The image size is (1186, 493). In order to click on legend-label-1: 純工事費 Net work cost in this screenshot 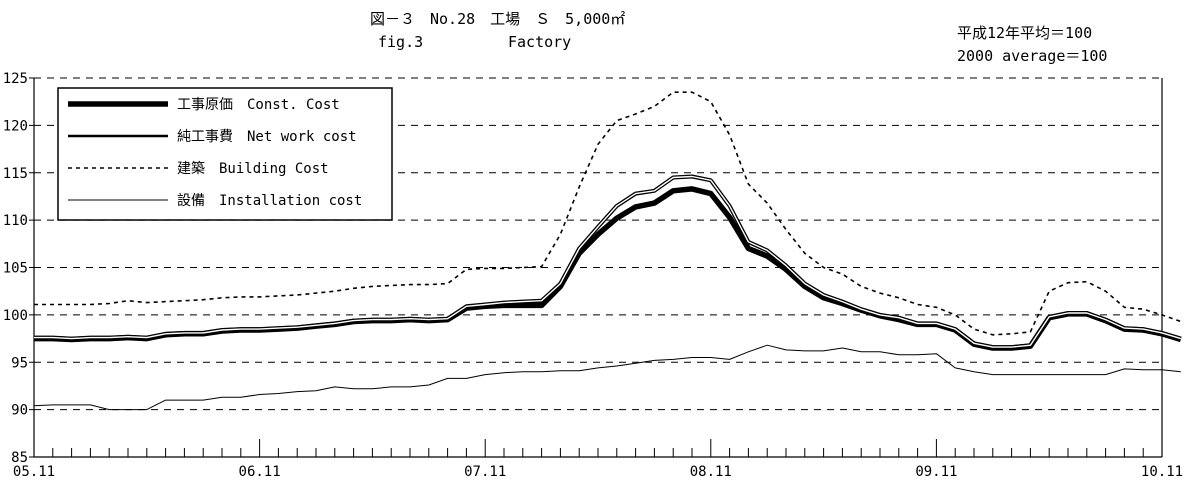, I will do `click(267, 137)`.